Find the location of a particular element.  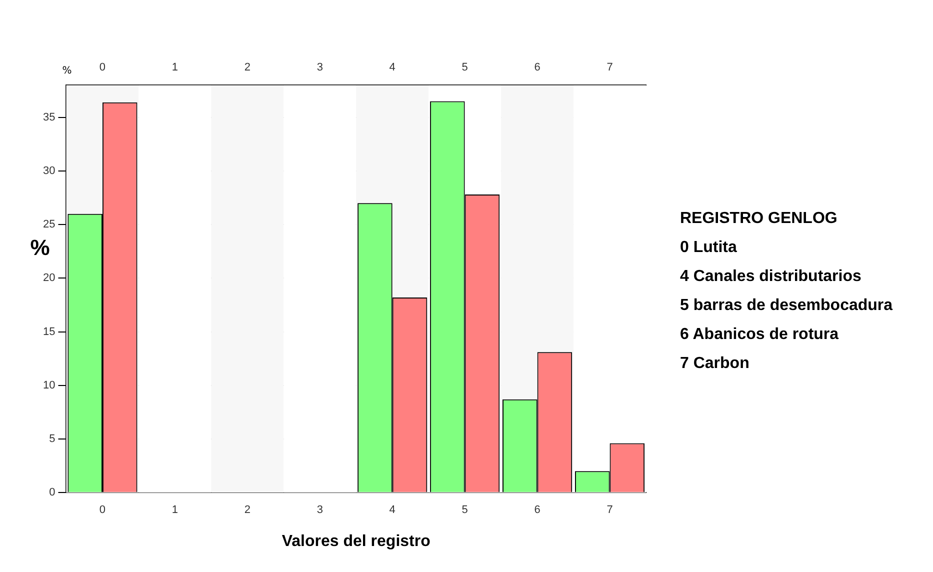

category-label: 5 is located at coordinates (465, 510).